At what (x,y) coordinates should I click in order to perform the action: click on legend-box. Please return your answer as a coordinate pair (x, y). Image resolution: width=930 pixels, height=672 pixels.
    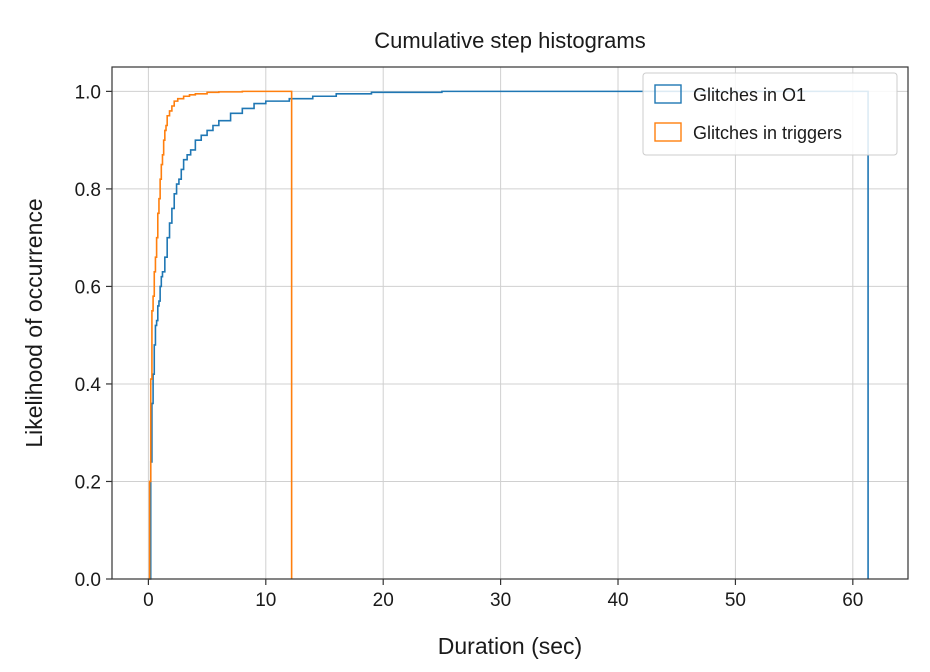
    Looking at the image, I should click on (770, 114).